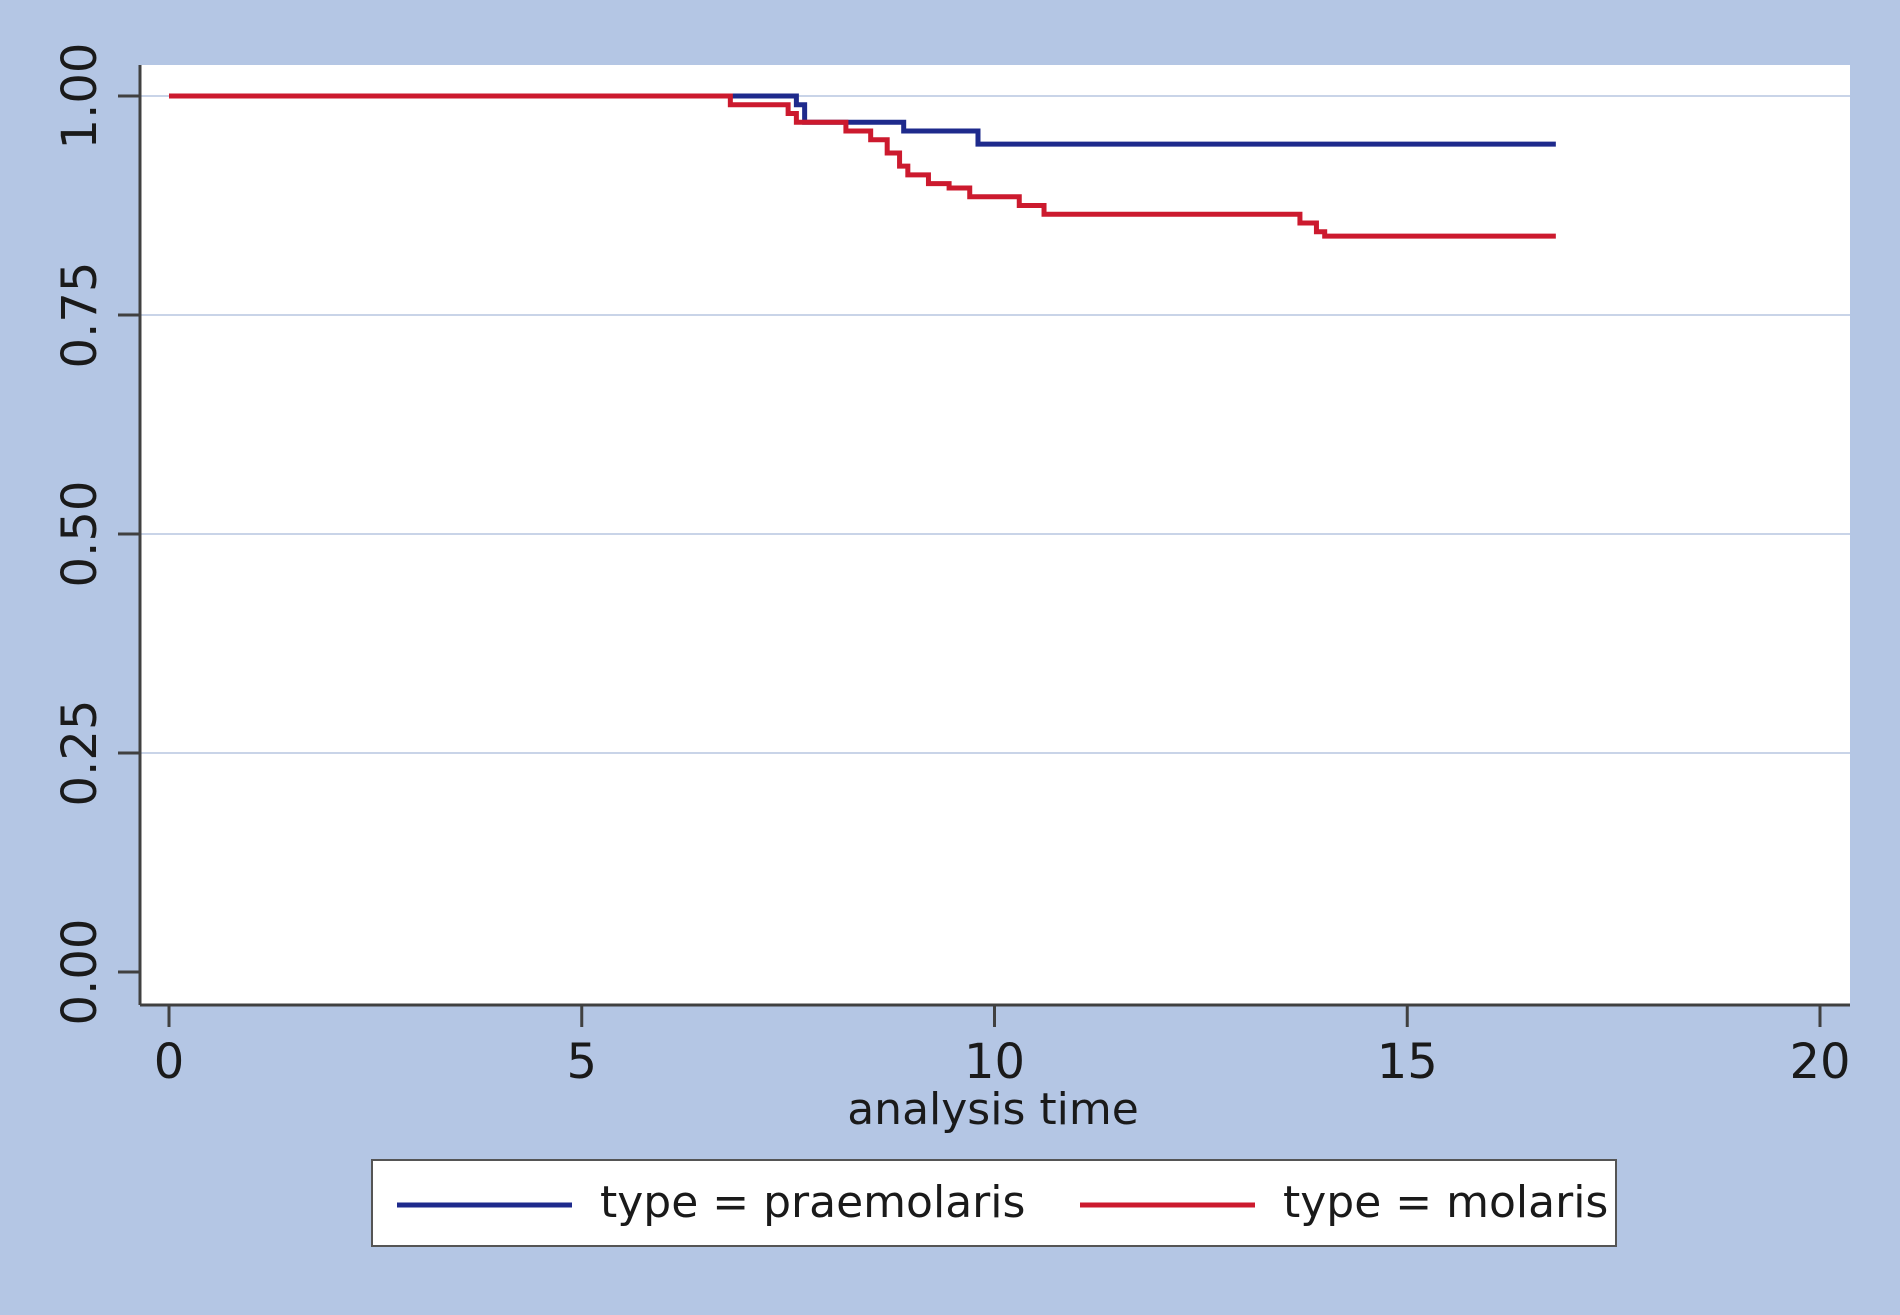  What do you see at coordinates (80, 534) in the screenshot?
I see `y-tick-label: 0.50` at bounding box center [80, 534].